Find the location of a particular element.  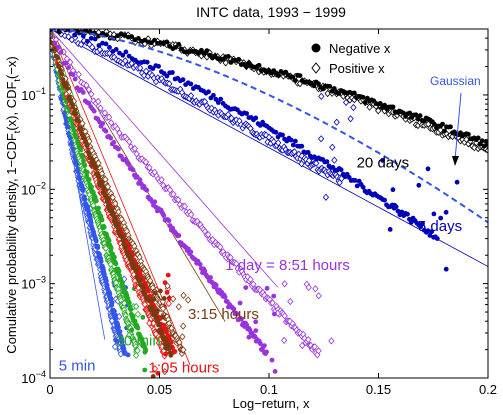

x-tick-label-2: 0.1 is located at coordinates (269, 389).